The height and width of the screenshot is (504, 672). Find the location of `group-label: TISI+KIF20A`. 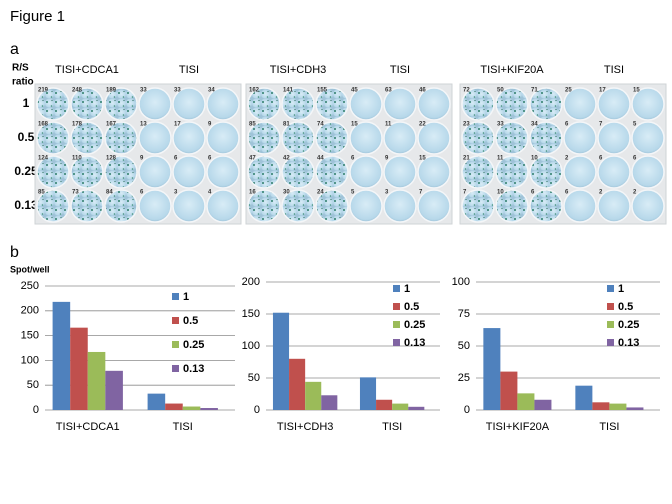

group-label: TISI+KIF20A is located at coordinates (512, 70).